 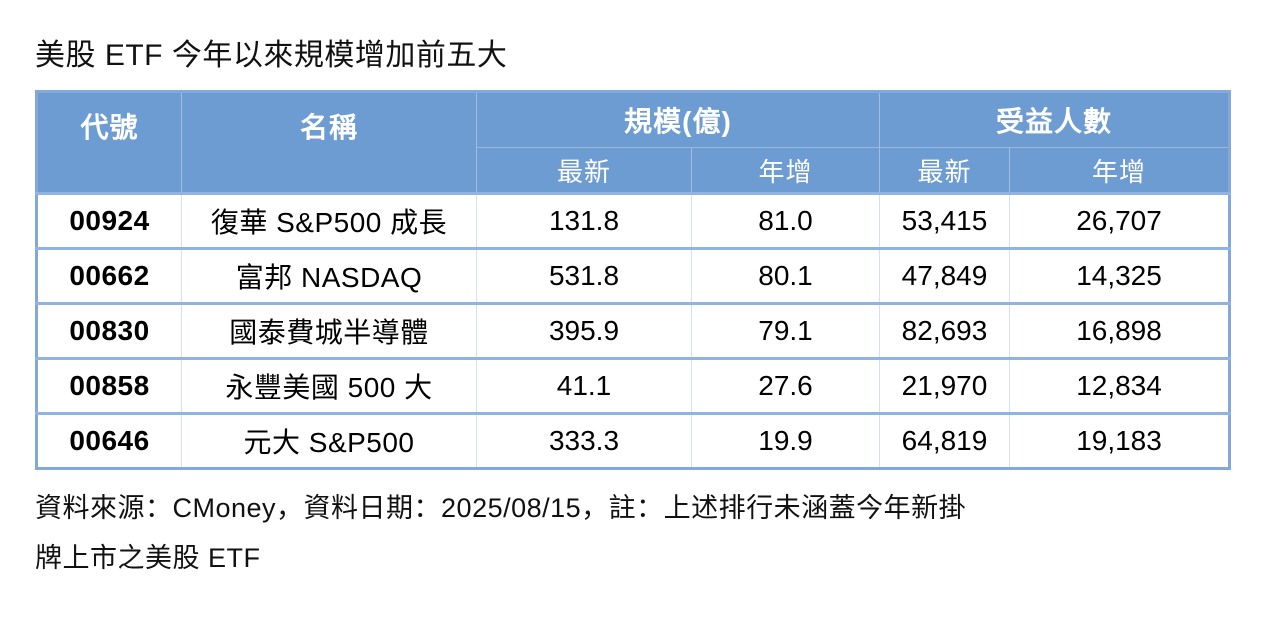 What do you see at coordinates (584, 275) in the screenshot?
I see `cell-scale-latest: 531.8` at bounding box center [584, 275].